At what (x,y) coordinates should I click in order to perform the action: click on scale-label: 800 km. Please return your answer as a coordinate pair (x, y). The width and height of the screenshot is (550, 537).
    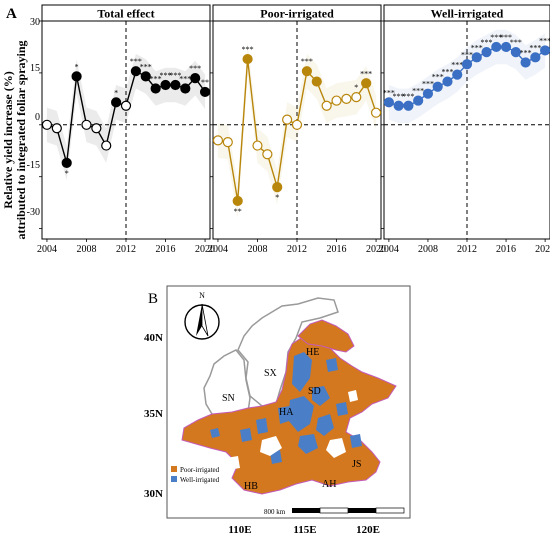
    Looking at the image, I should click on (275, 512).